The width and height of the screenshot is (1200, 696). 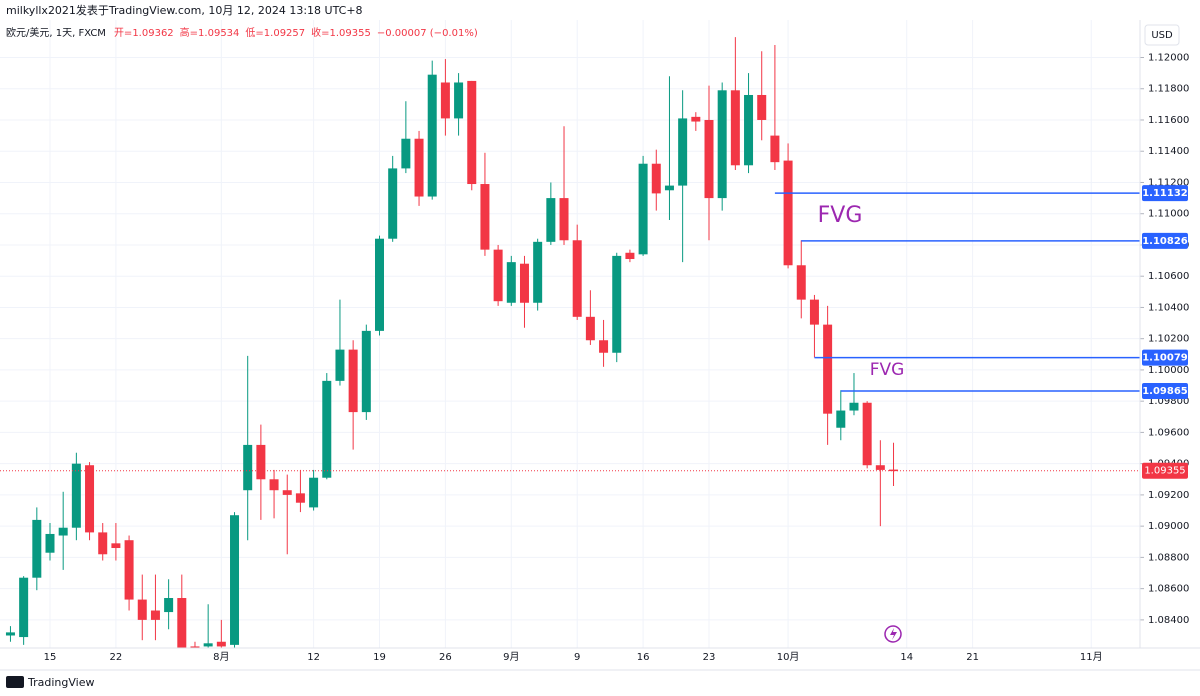 What do you see at coordinates (788, 657) in the screenshot?
I see `x-tick-label: 10月` at bounding box center [788, 657].